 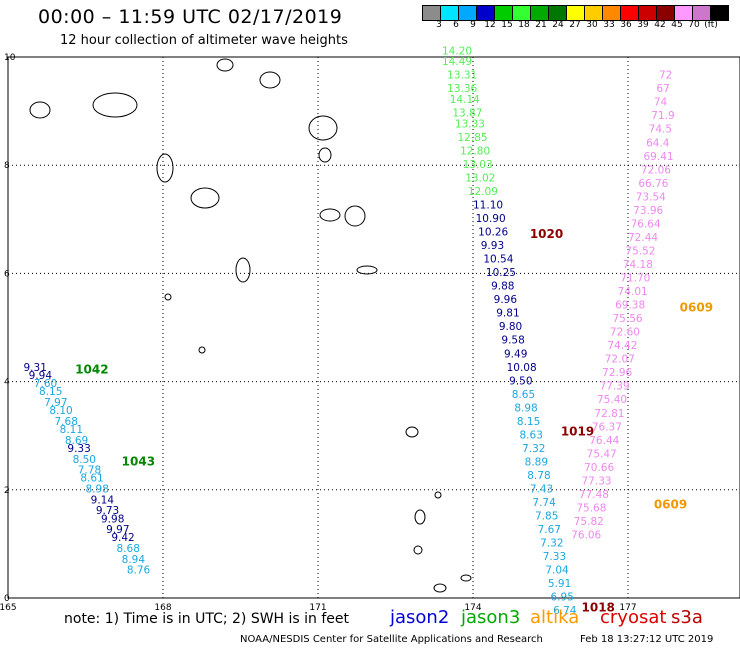 What do you see at coordinates (622, 346) in the screenshot?
I see `wave-height-value: 74.42` at bounding box center [622, 346].